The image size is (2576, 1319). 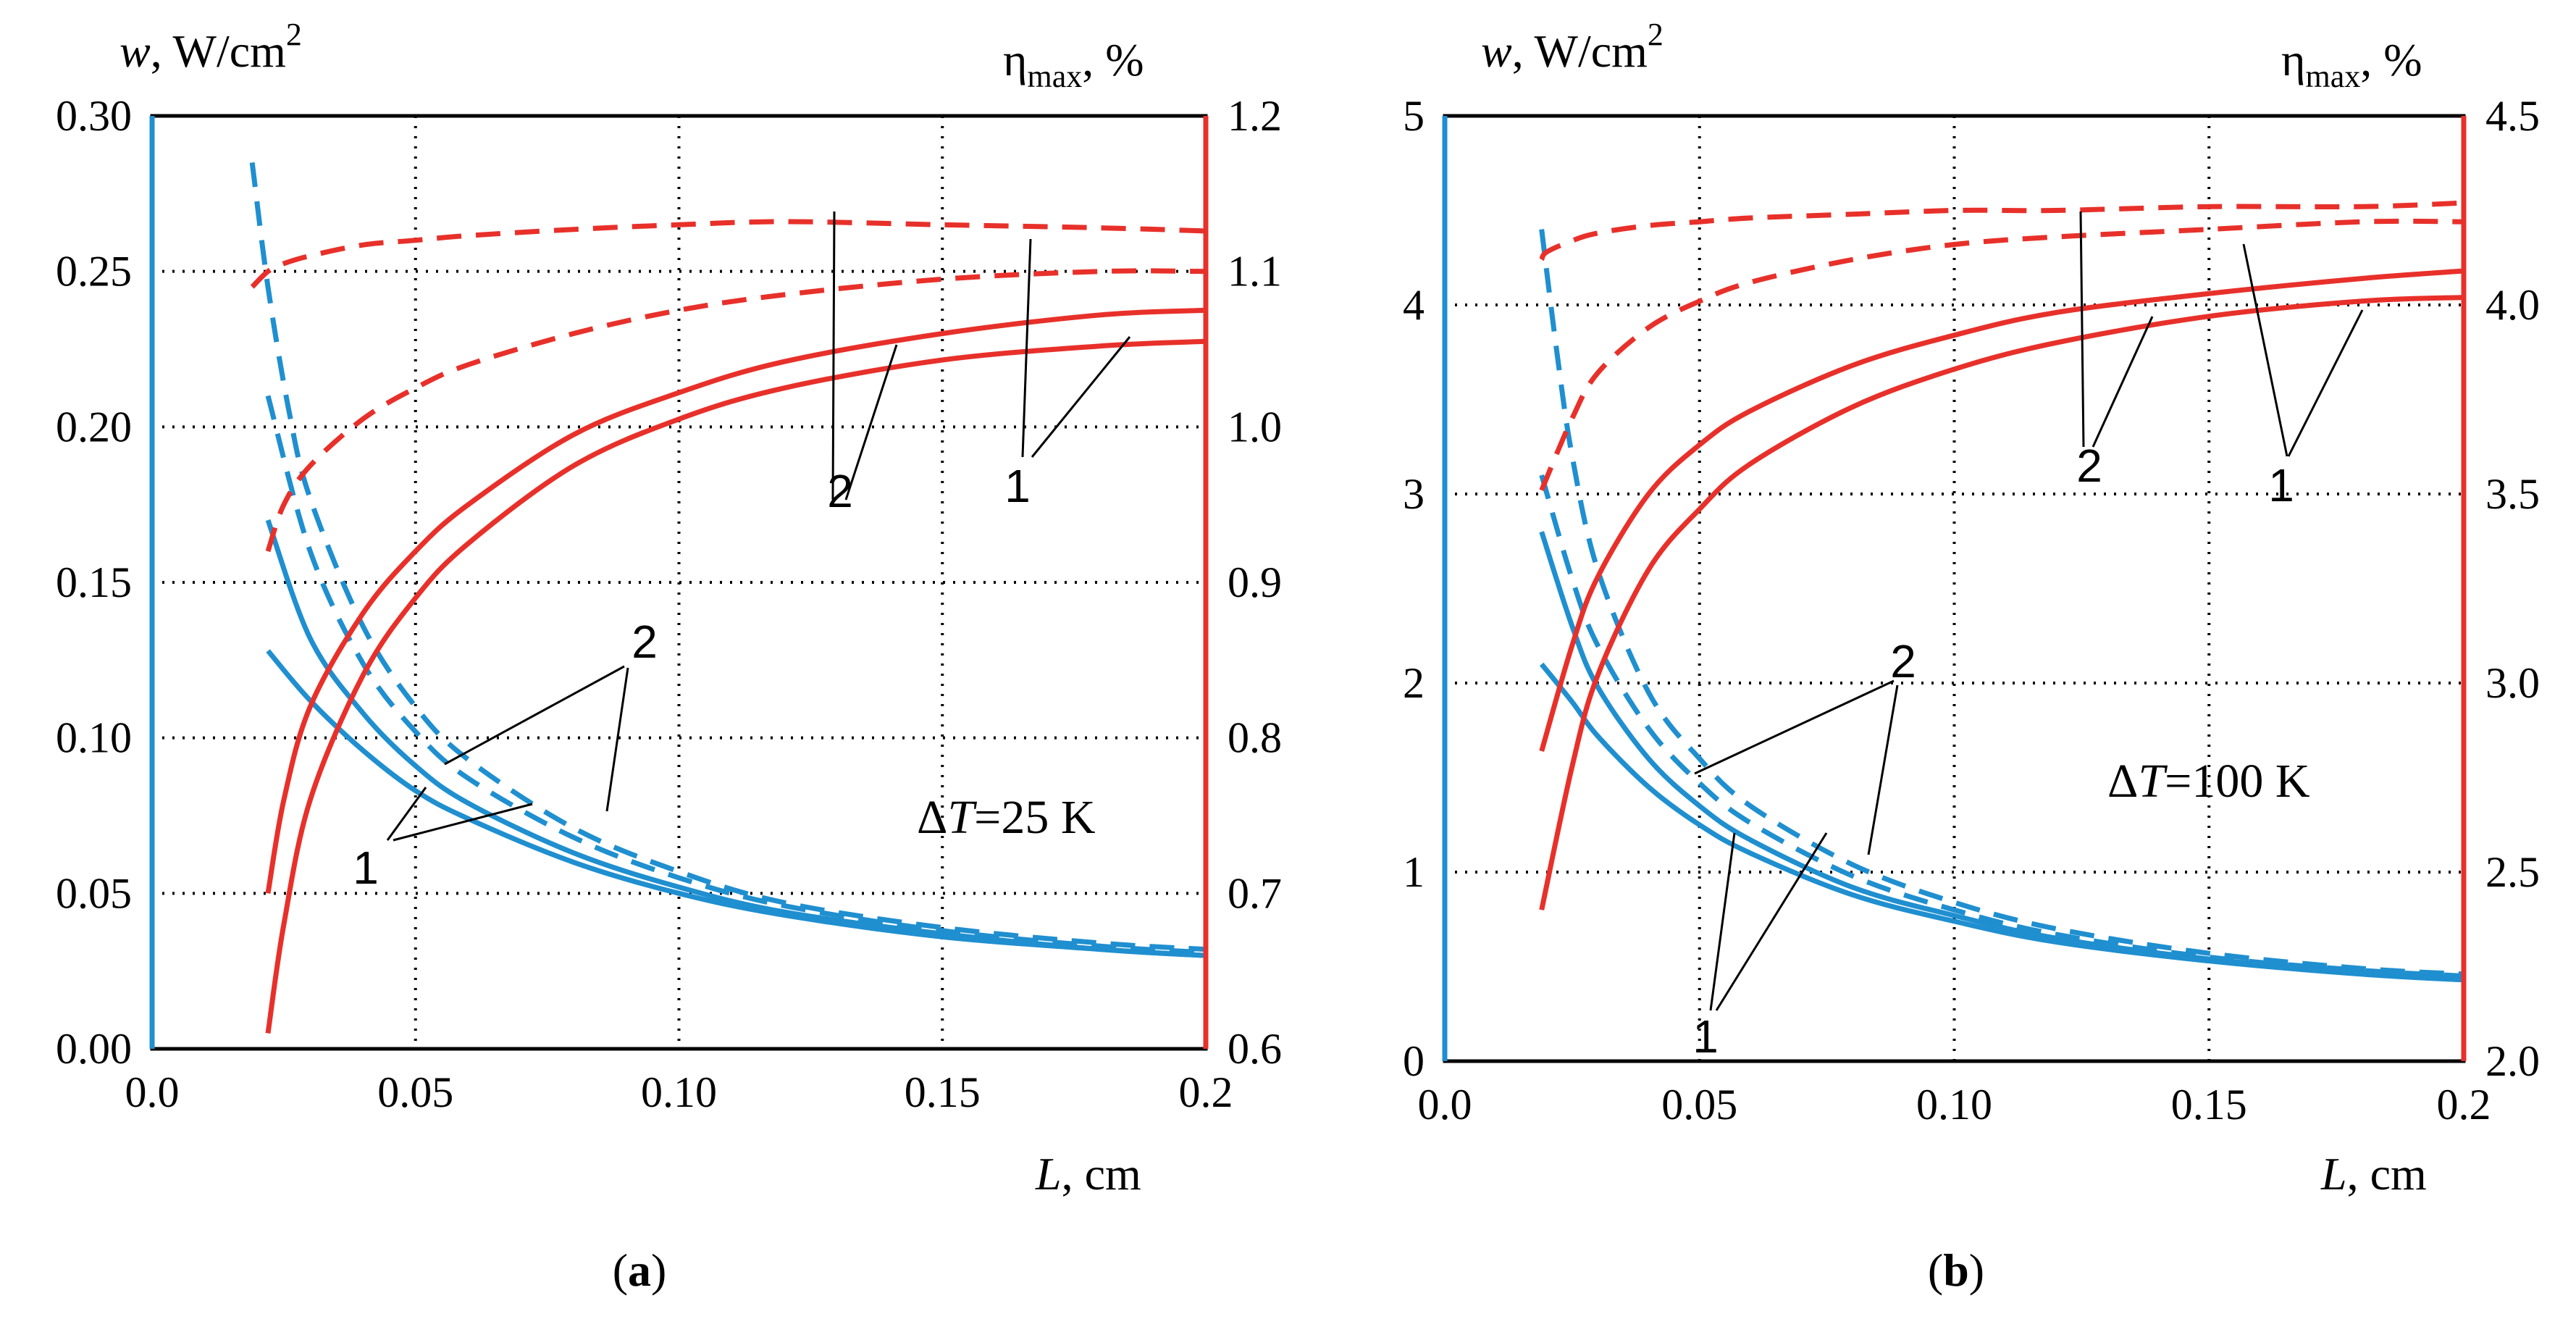 What do you see at coordinates (218, 51) in the screenshot?
I see `panel-a-left-axis-unit: , W/cm` at bounding box center [218, 51].